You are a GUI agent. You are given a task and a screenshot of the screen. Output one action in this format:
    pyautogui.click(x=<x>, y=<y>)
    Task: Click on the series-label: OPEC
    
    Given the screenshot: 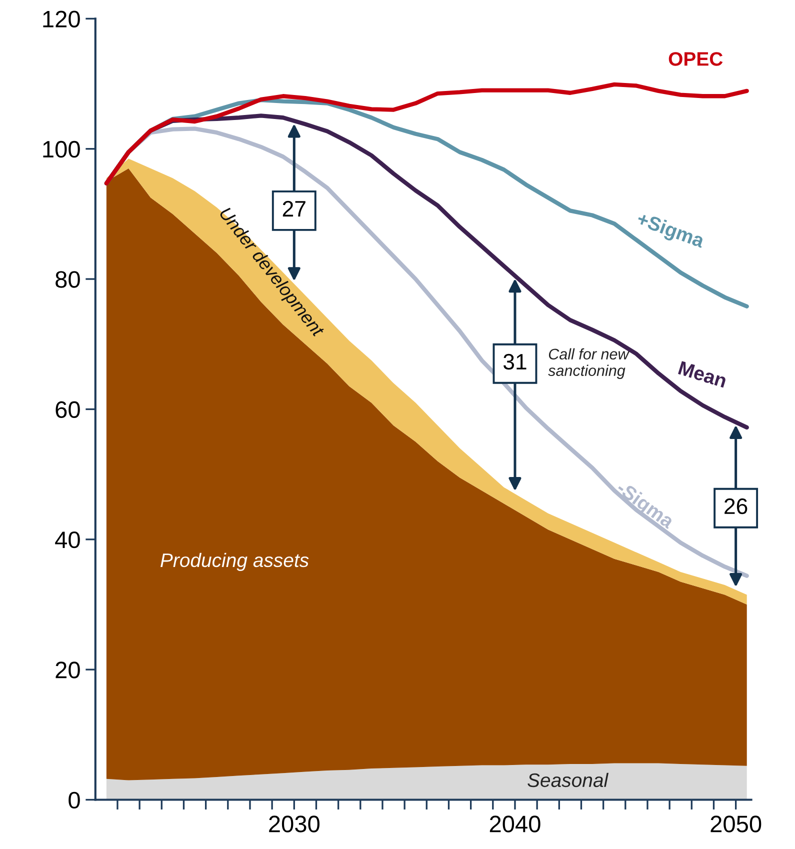 What is the action you would take?
    pyautogui.click(x=695, y=59)
    